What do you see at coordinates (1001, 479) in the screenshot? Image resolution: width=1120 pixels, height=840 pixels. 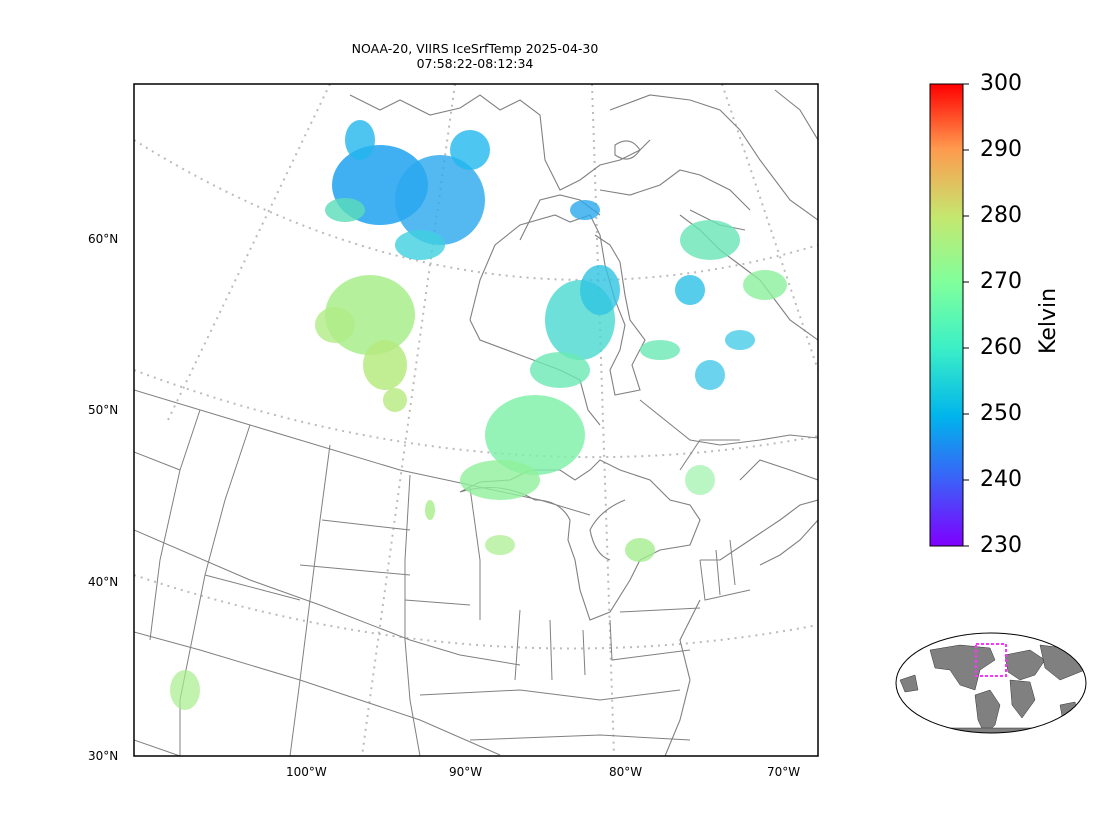 I see `colorbar-tick-label: 240` at bounding box center [1001, 479].